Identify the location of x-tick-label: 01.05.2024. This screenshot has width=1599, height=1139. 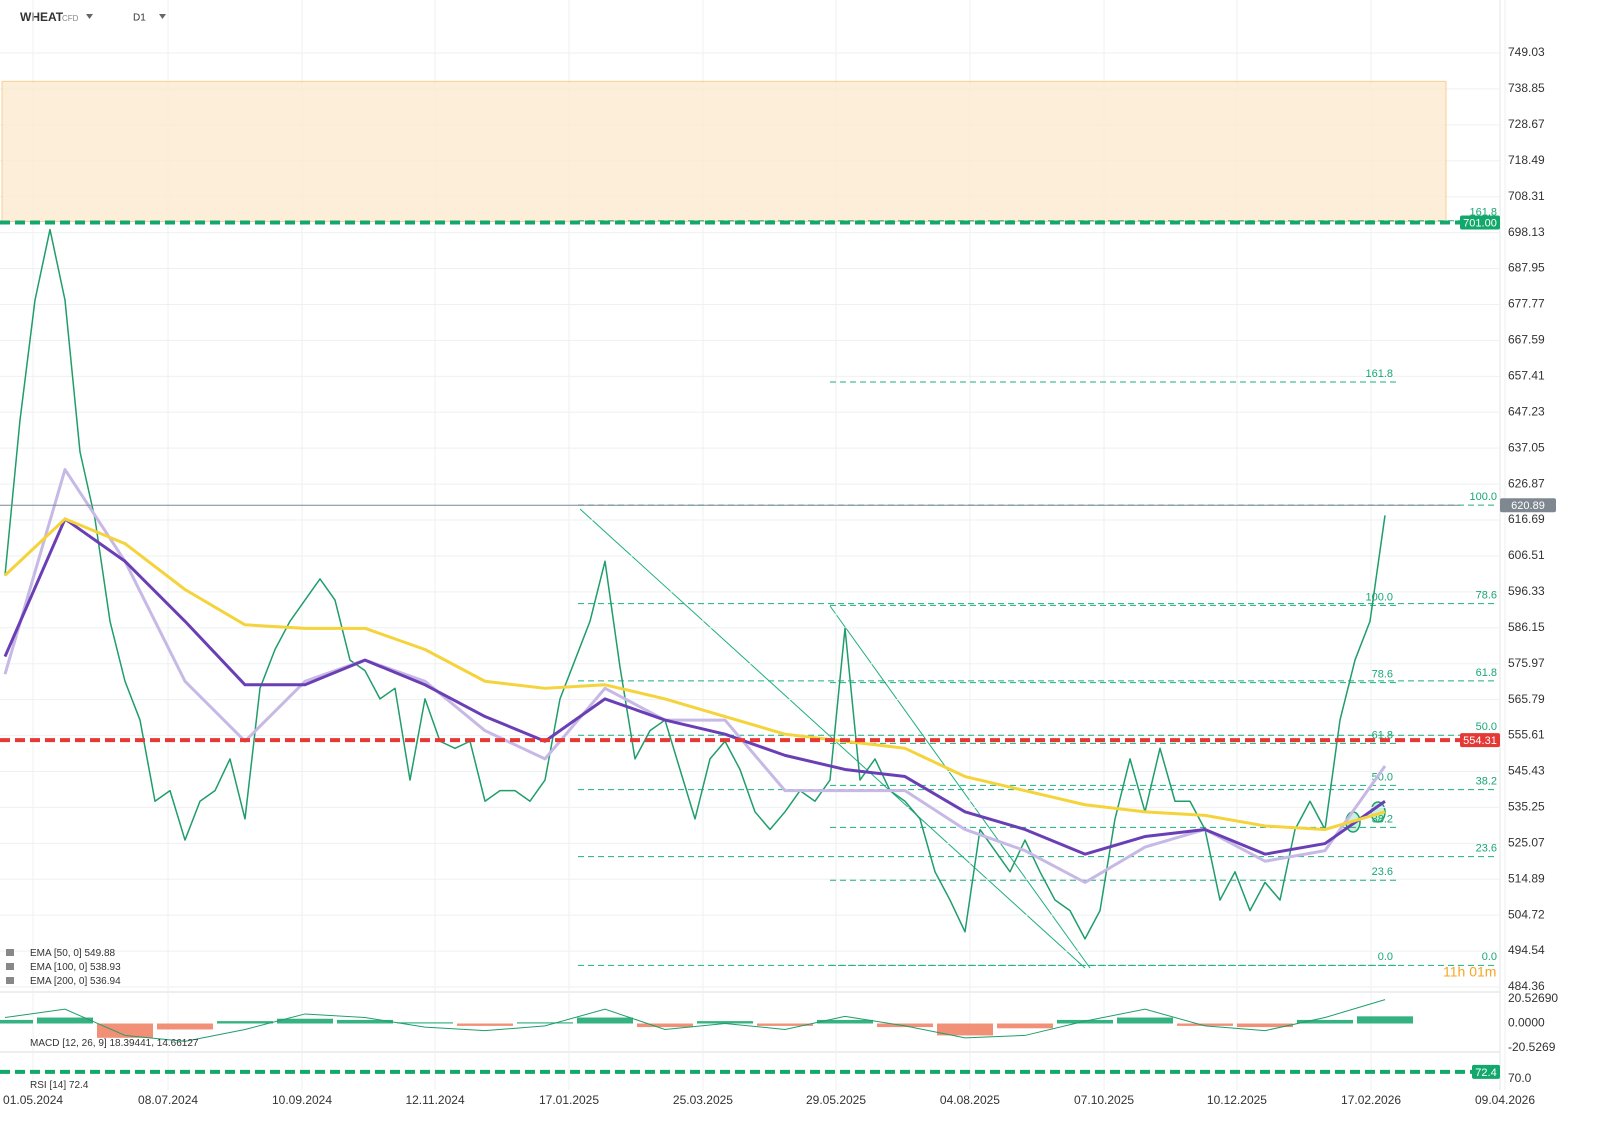
(33, 1100).